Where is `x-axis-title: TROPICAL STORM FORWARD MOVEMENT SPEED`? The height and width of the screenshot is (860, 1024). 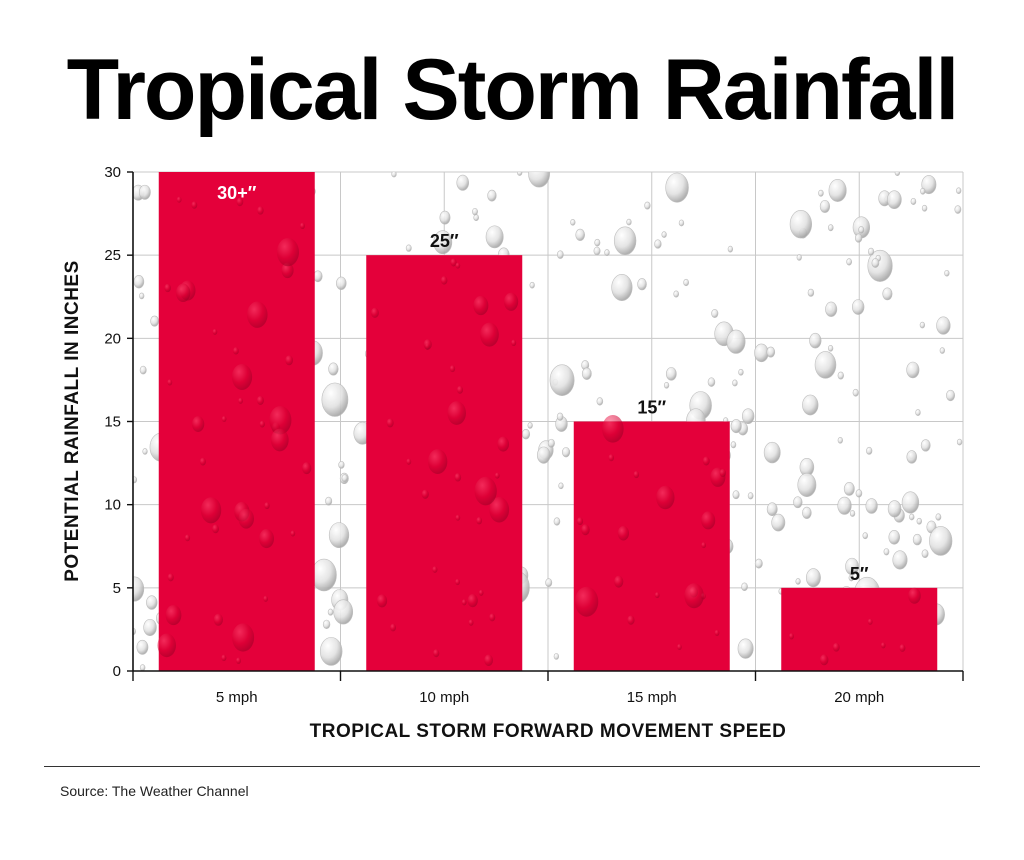
x-axis-title: TROPICAL STORM FORWARD MOVEMENT SPEED is located at coordinates (548, 731).